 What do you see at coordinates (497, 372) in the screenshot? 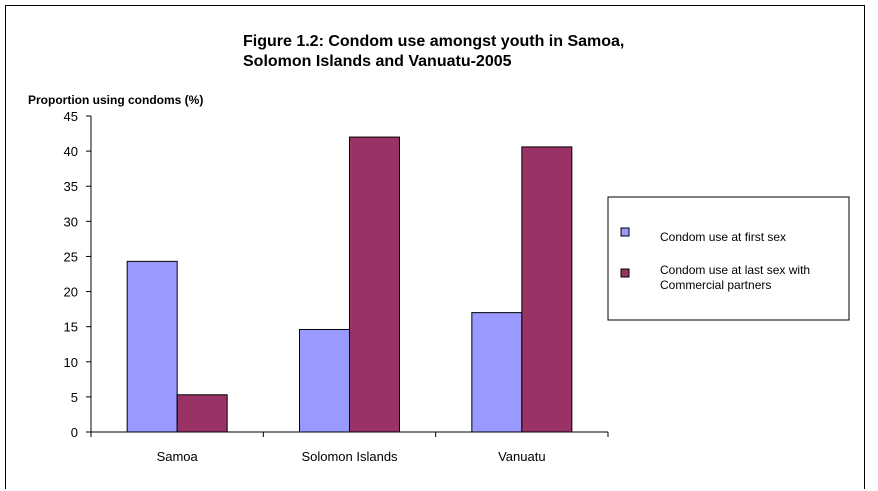
I see `bar-first-sex-vanuatu` at bounding box center [497, 372].